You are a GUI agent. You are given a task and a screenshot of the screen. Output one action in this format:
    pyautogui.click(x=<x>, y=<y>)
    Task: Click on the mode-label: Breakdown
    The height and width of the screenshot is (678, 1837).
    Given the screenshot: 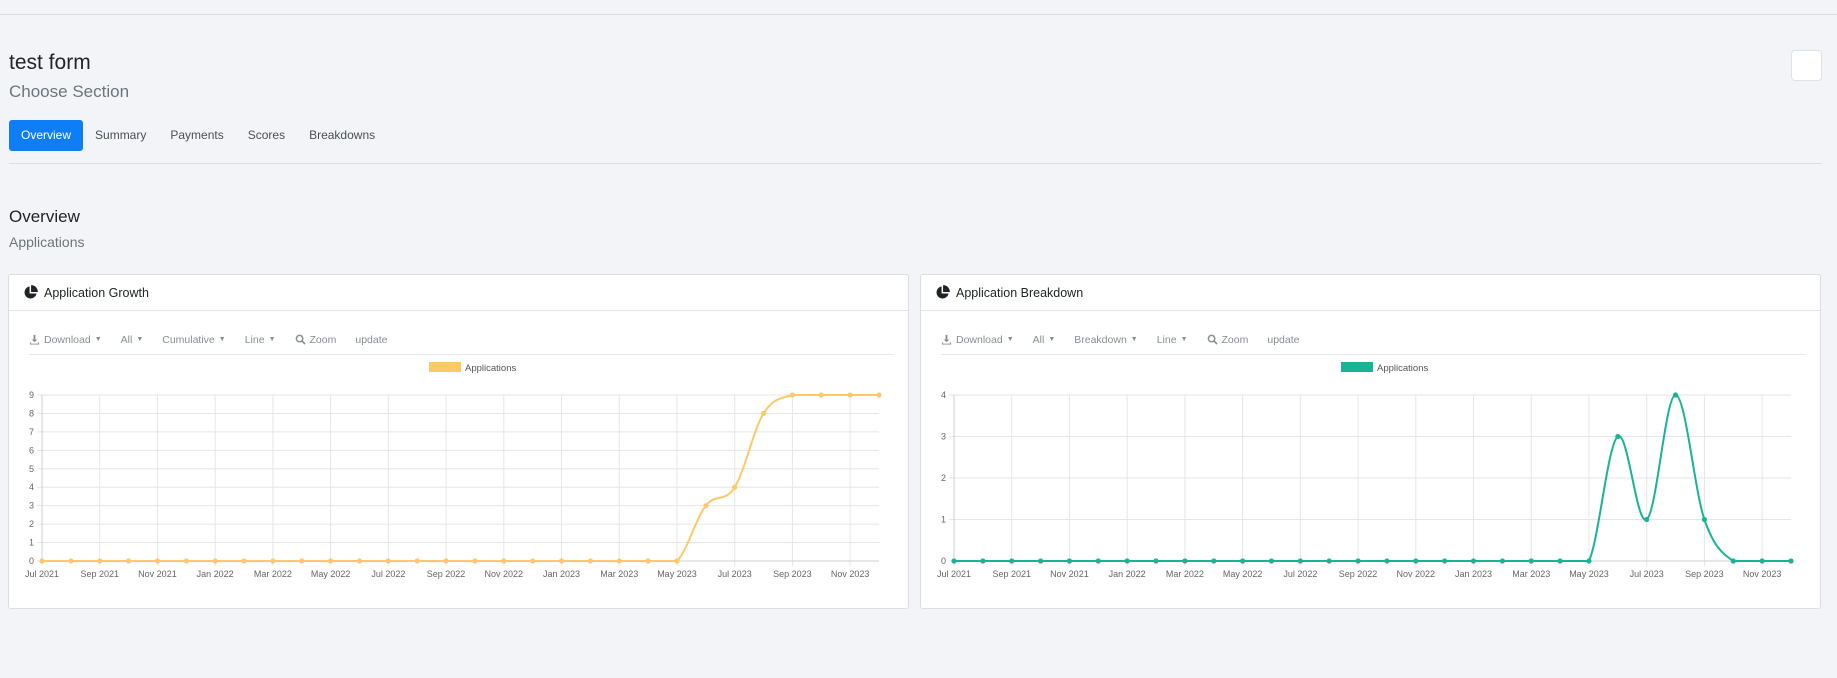 What is the action you would take?
    pyautogui.click(x=1100, y=339)
    